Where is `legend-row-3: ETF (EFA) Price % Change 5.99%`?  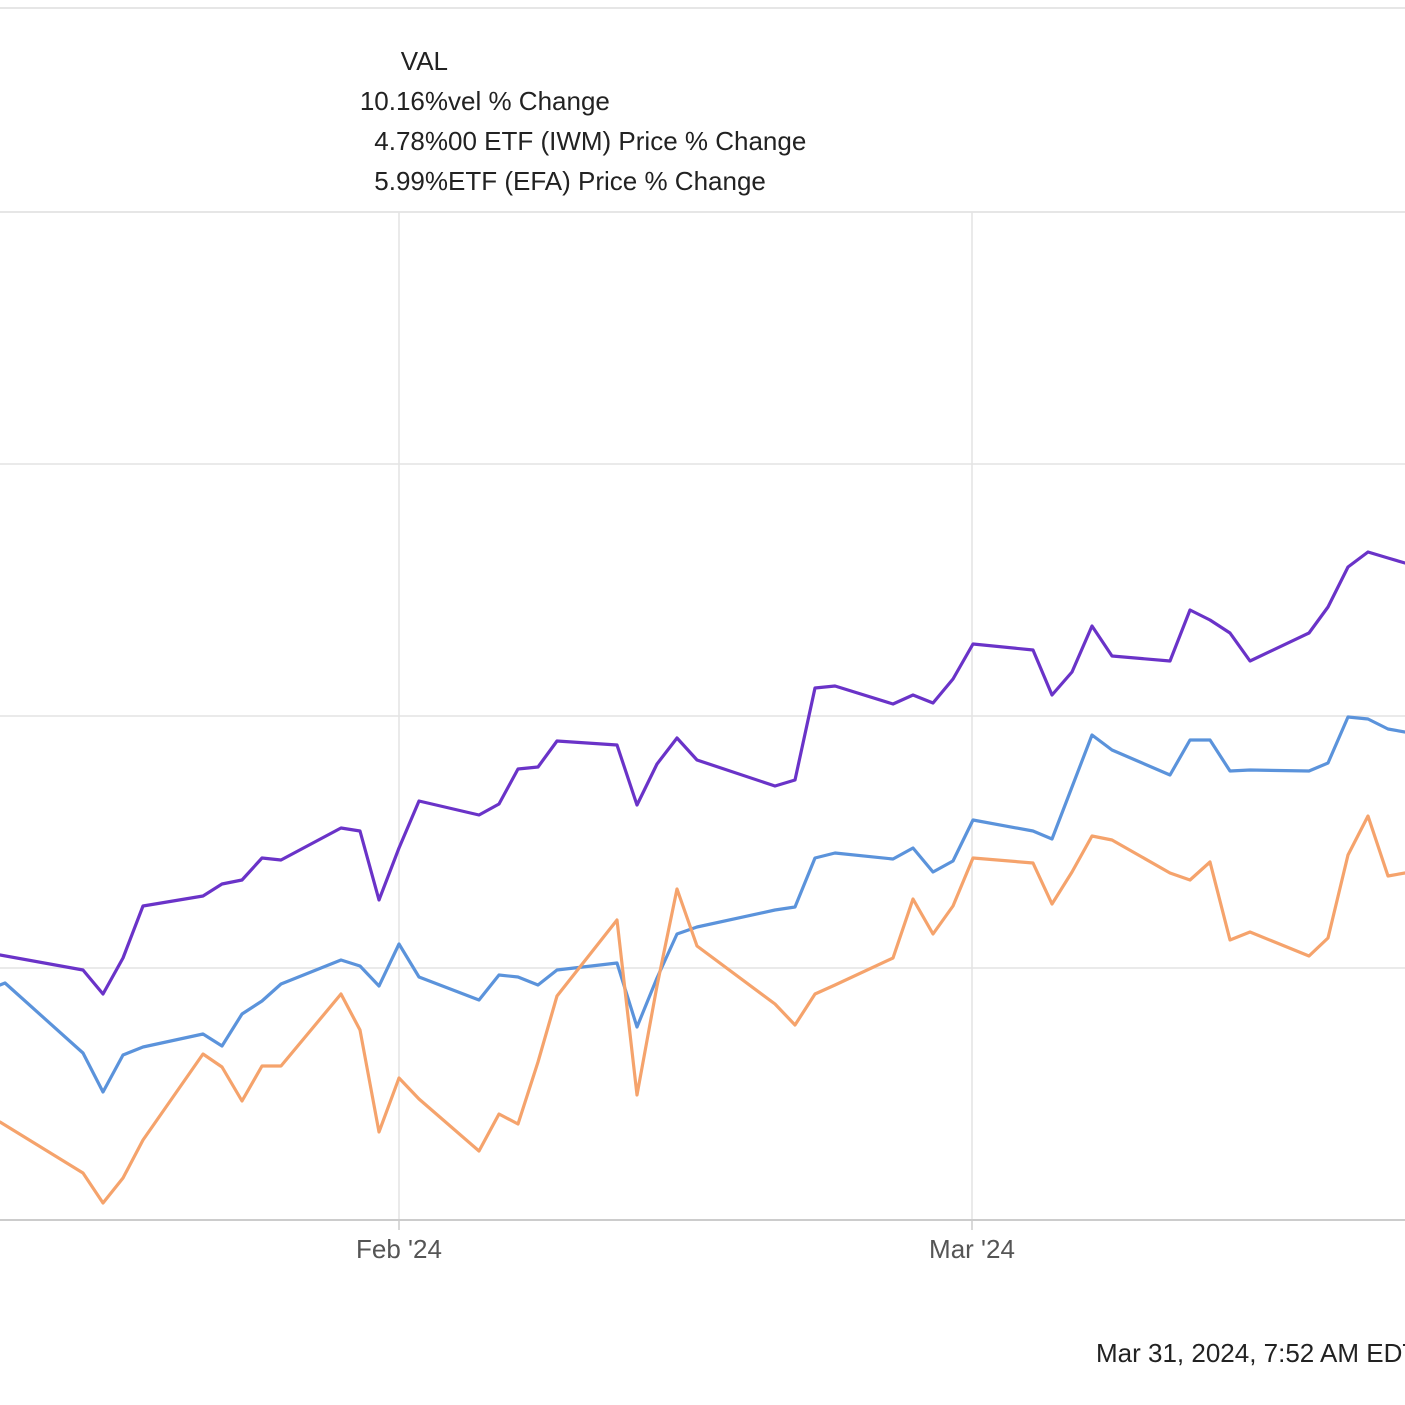
legend-row-3: ETF (EFA) Price % Change 5.99% is located at coordinates (383, 184).